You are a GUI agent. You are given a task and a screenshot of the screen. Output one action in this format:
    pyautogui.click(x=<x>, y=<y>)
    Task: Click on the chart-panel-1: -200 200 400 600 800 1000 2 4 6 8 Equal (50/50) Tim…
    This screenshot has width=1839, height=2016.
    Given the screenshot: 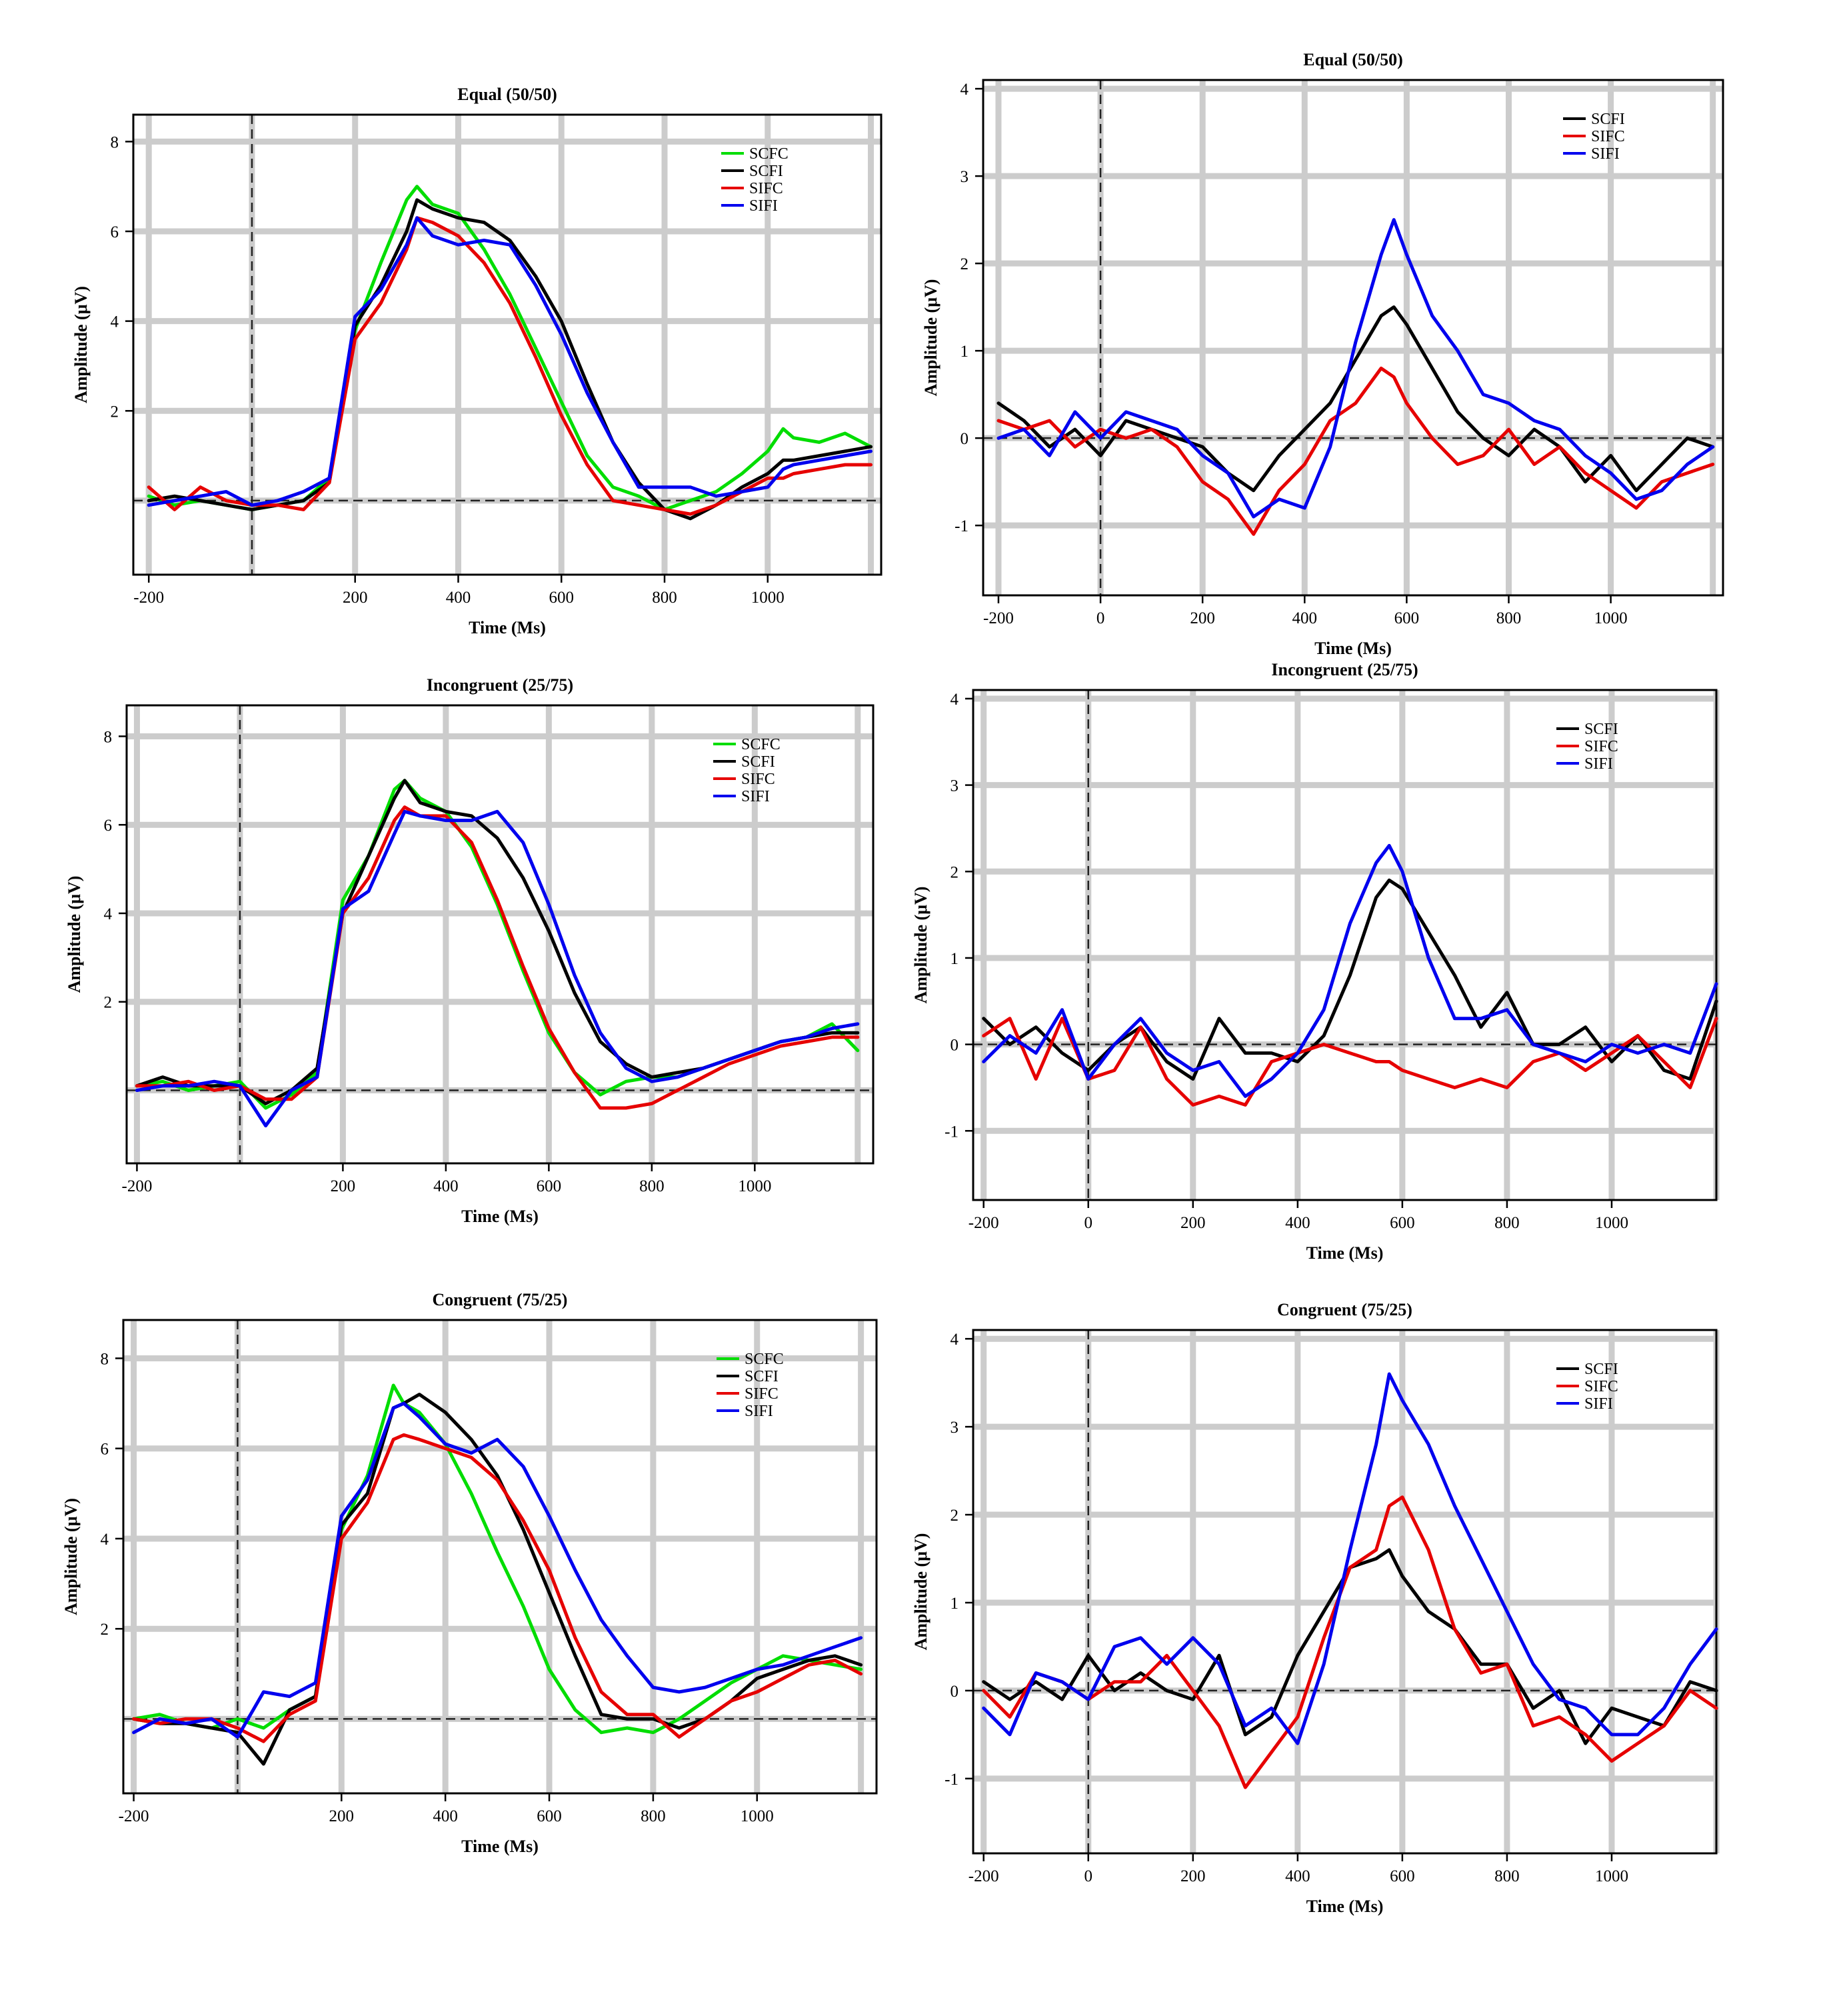 What is the action you would take?
    pyautogui.click(x=477, y=361)
    